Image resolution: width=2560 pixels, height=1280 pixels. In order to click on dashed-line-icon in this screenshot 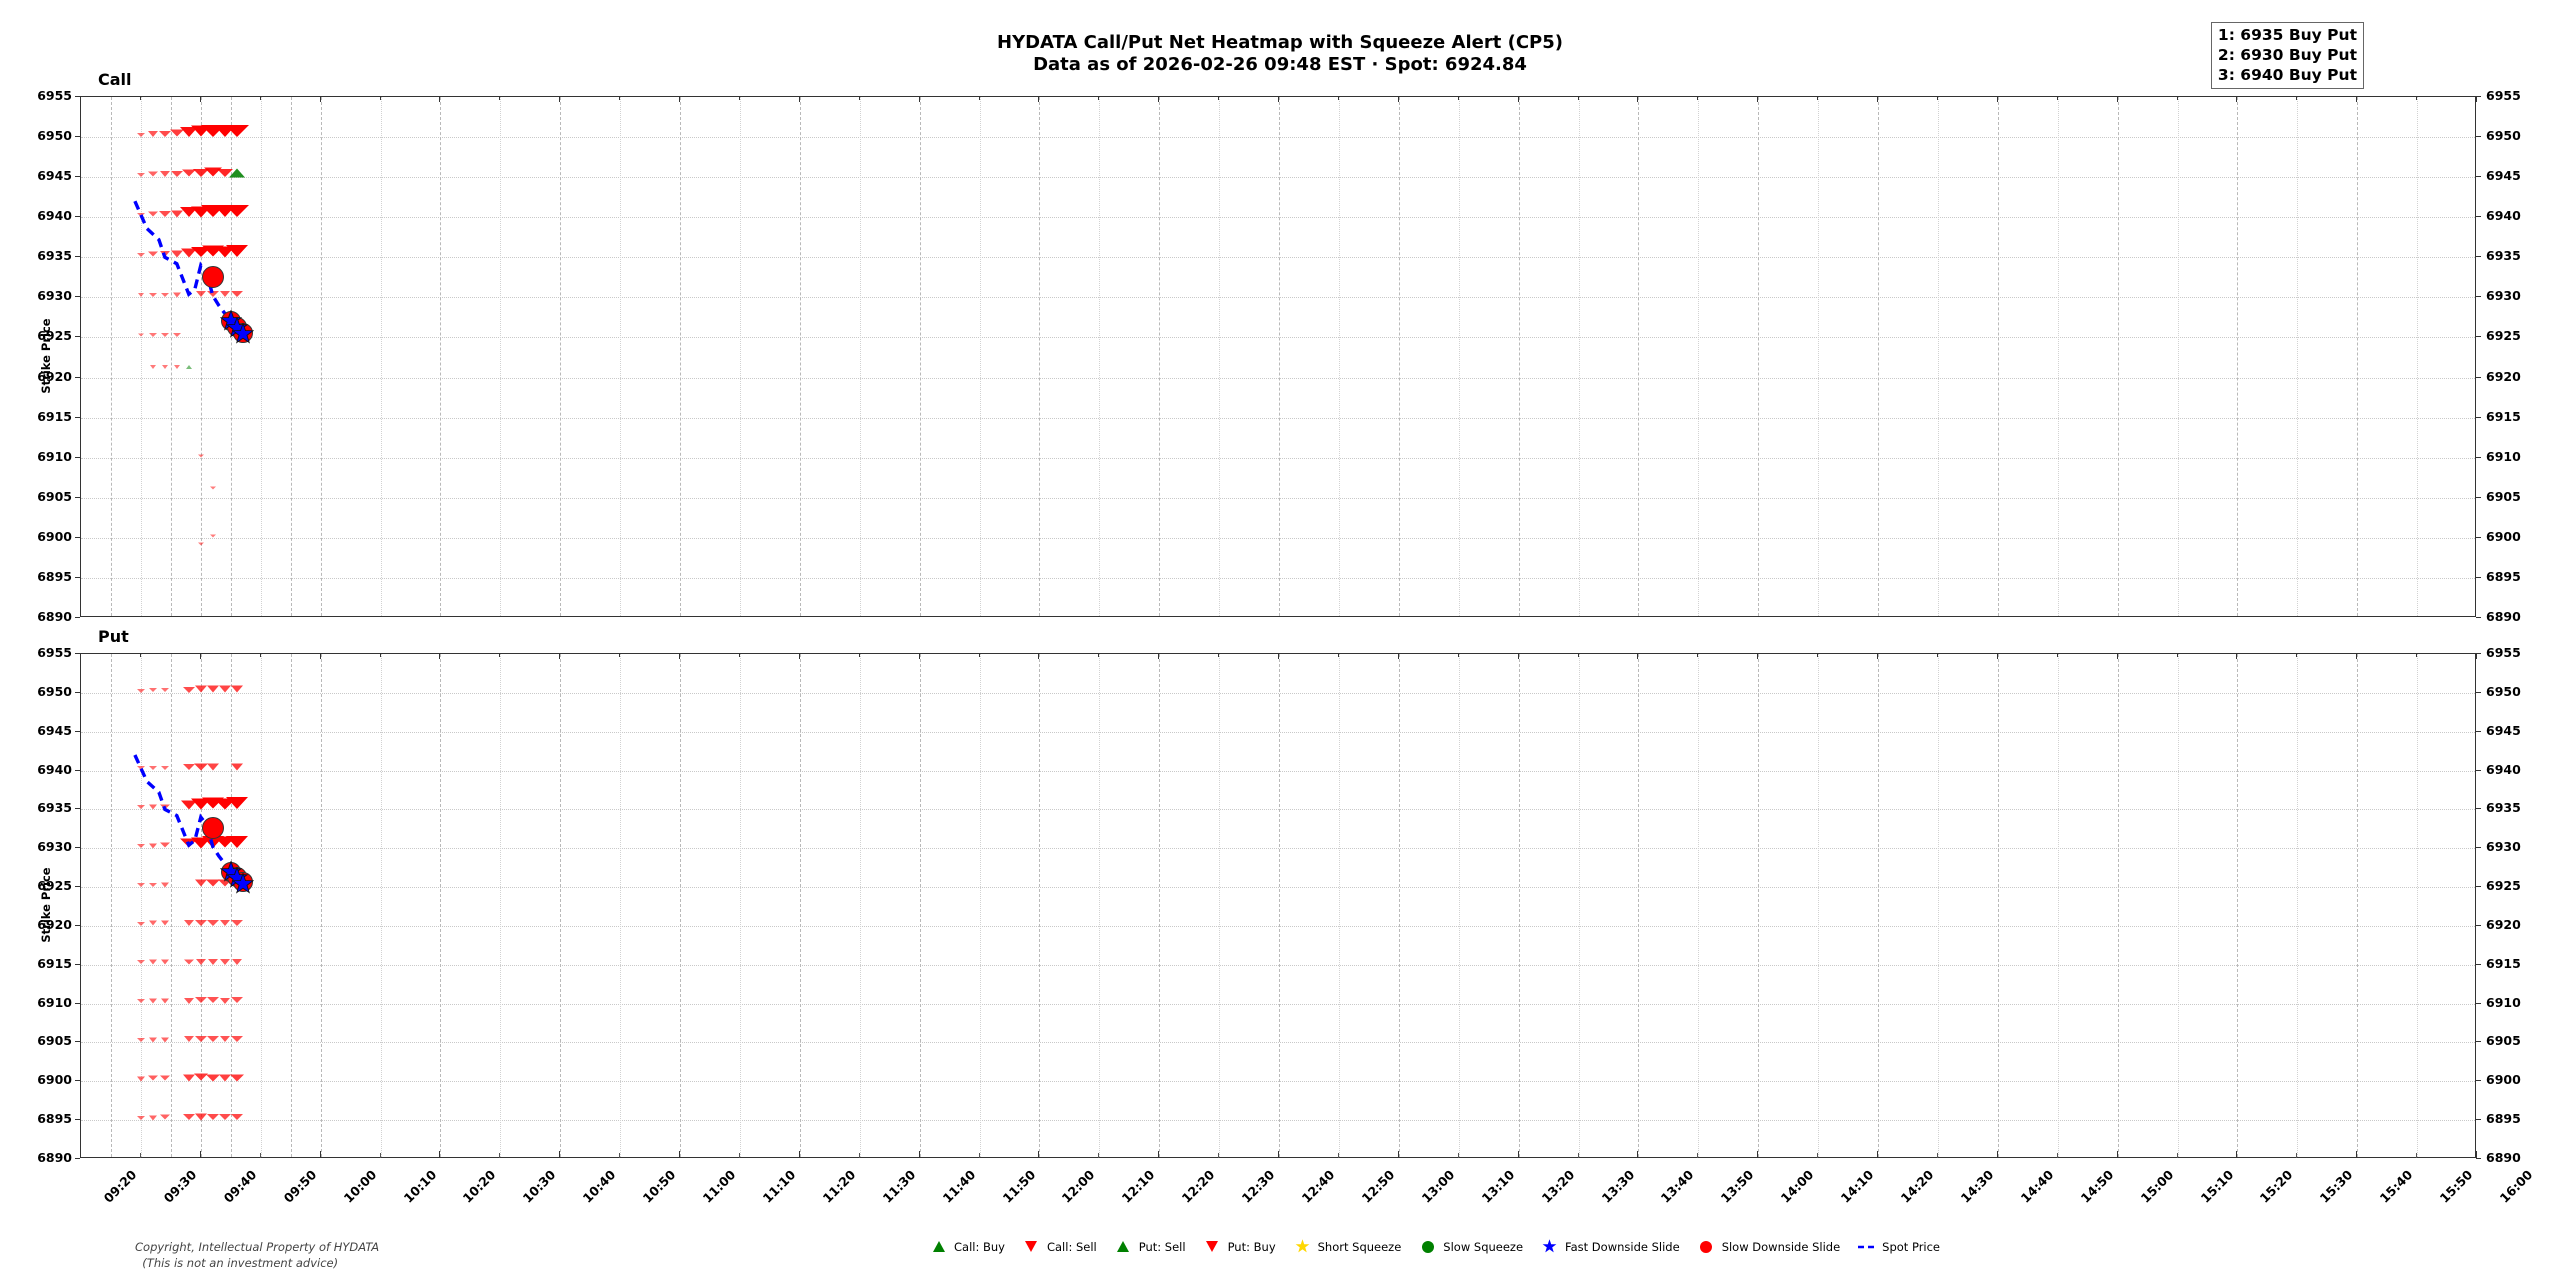, I will do `click(1867, 1247)`.